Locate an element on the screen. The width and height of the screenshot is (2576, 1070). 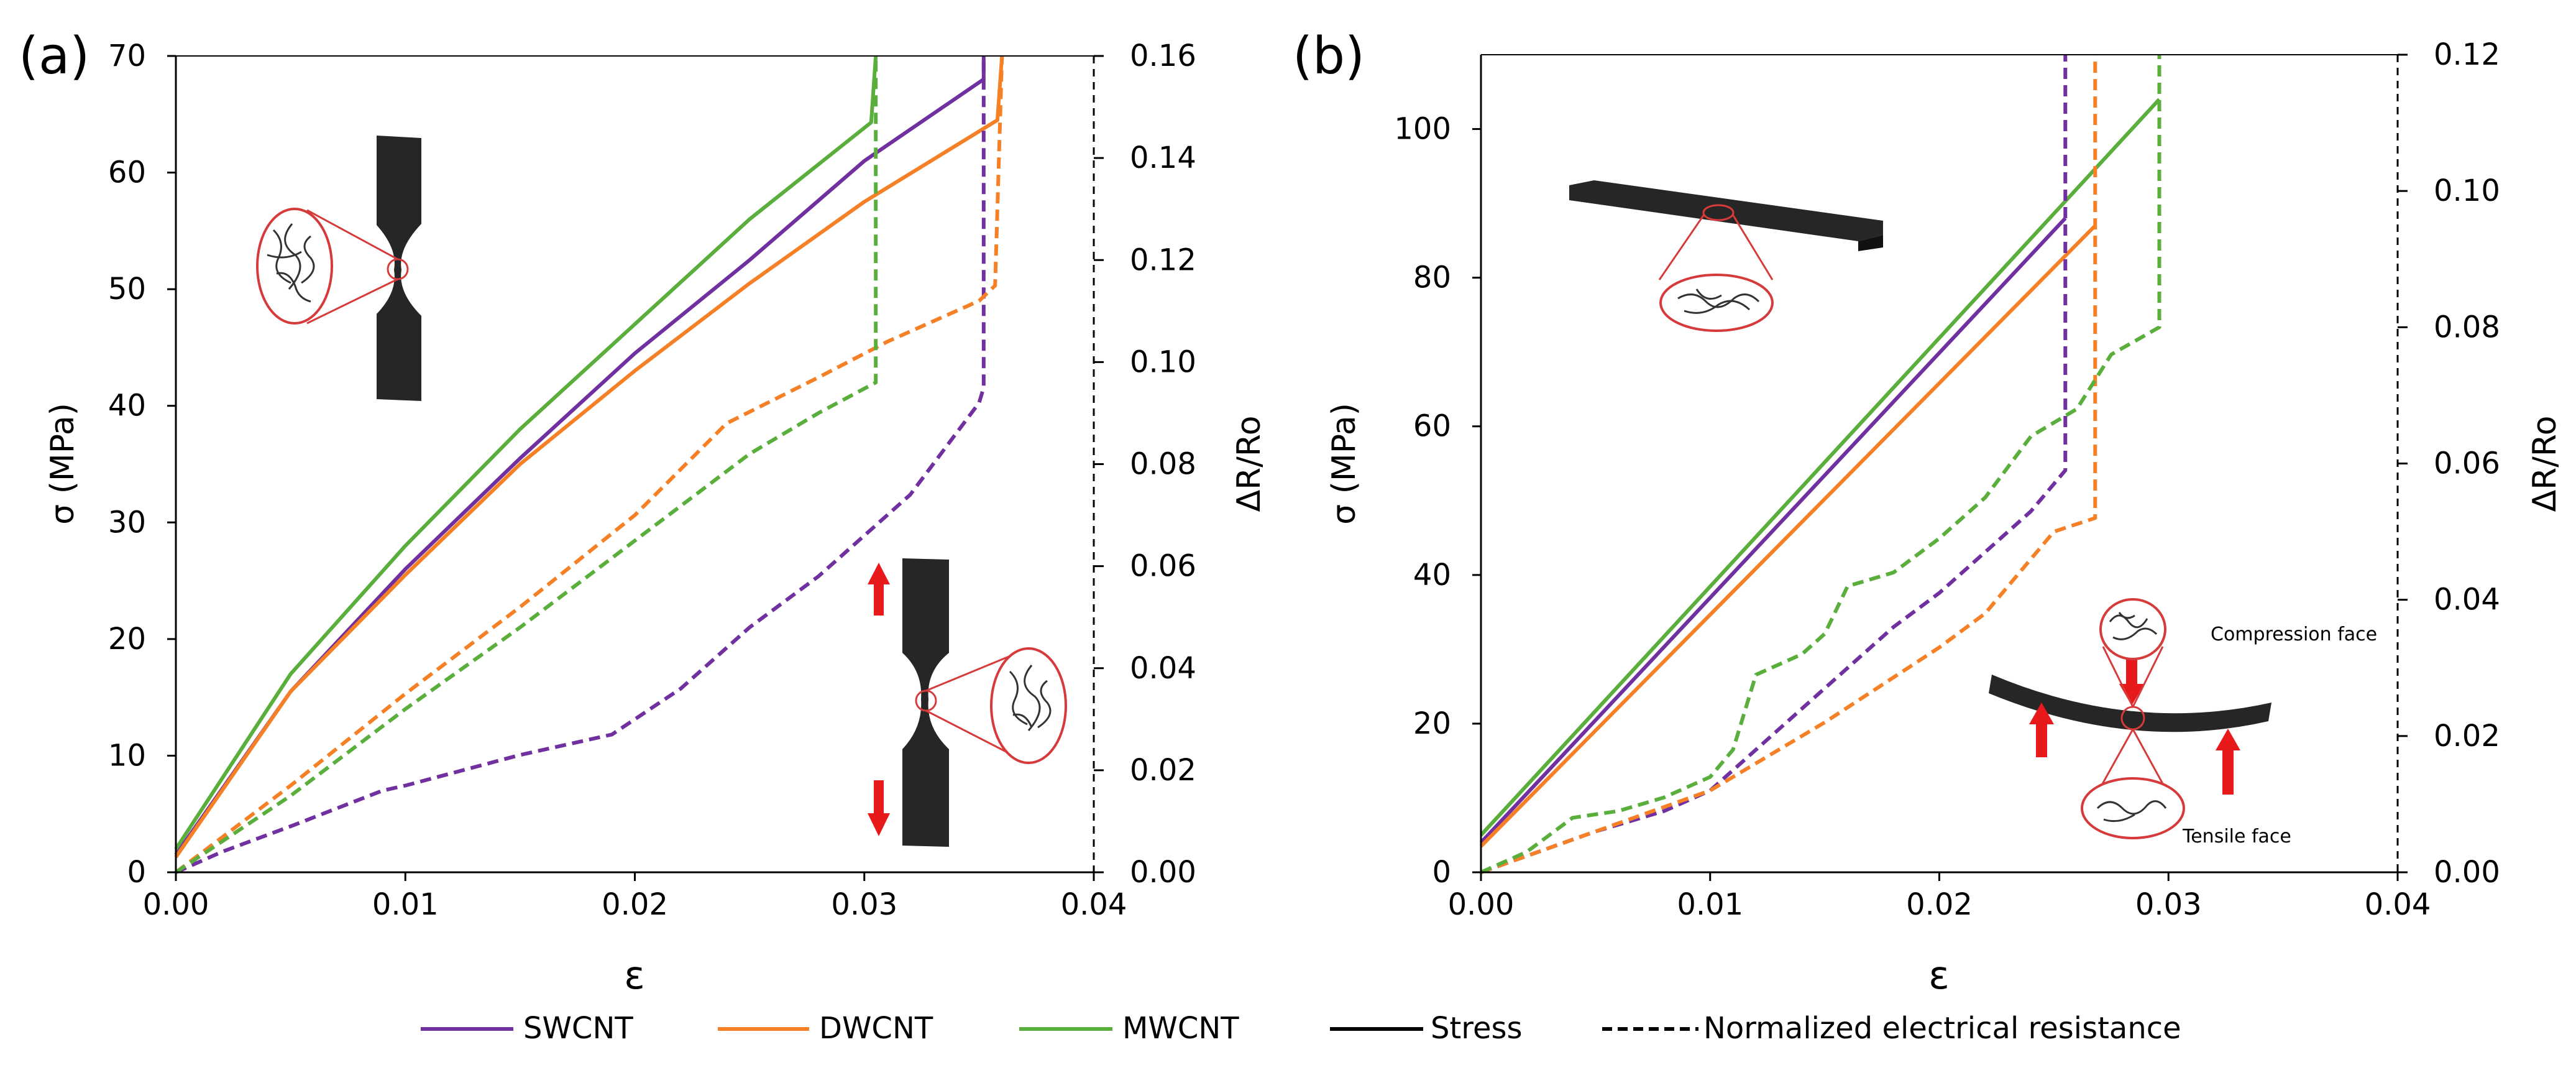
y-tick-label: 70 is located at coordinates (127, 56).